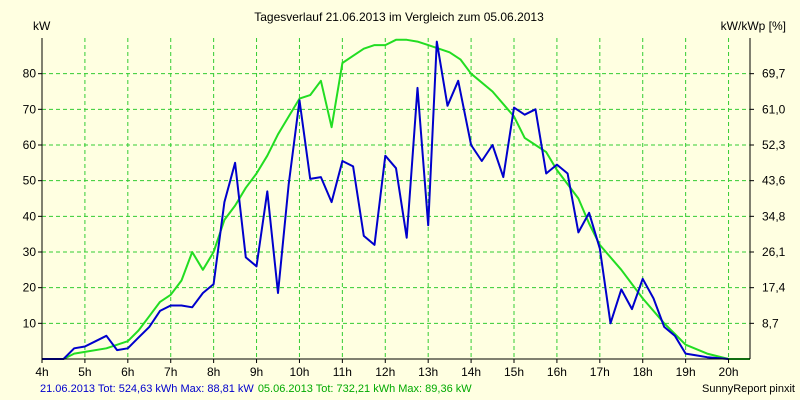  Describe the element at coordinates (256, 372) in the screenshot. I see `x-tick-label: 9h` at that location.